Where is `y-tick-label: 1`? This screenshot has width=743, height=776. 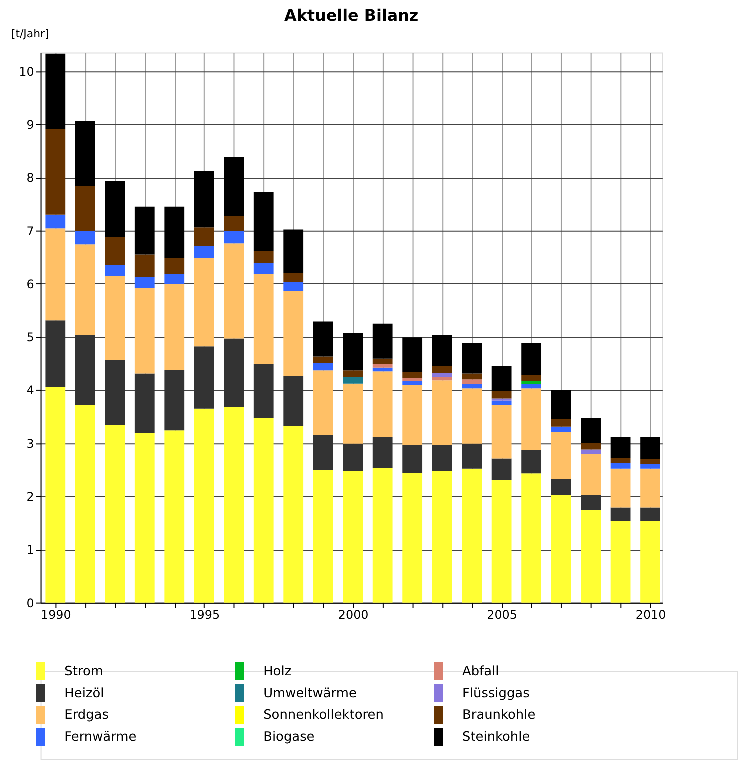
y-tick-label: 1 is located at coordinates (30, 550).